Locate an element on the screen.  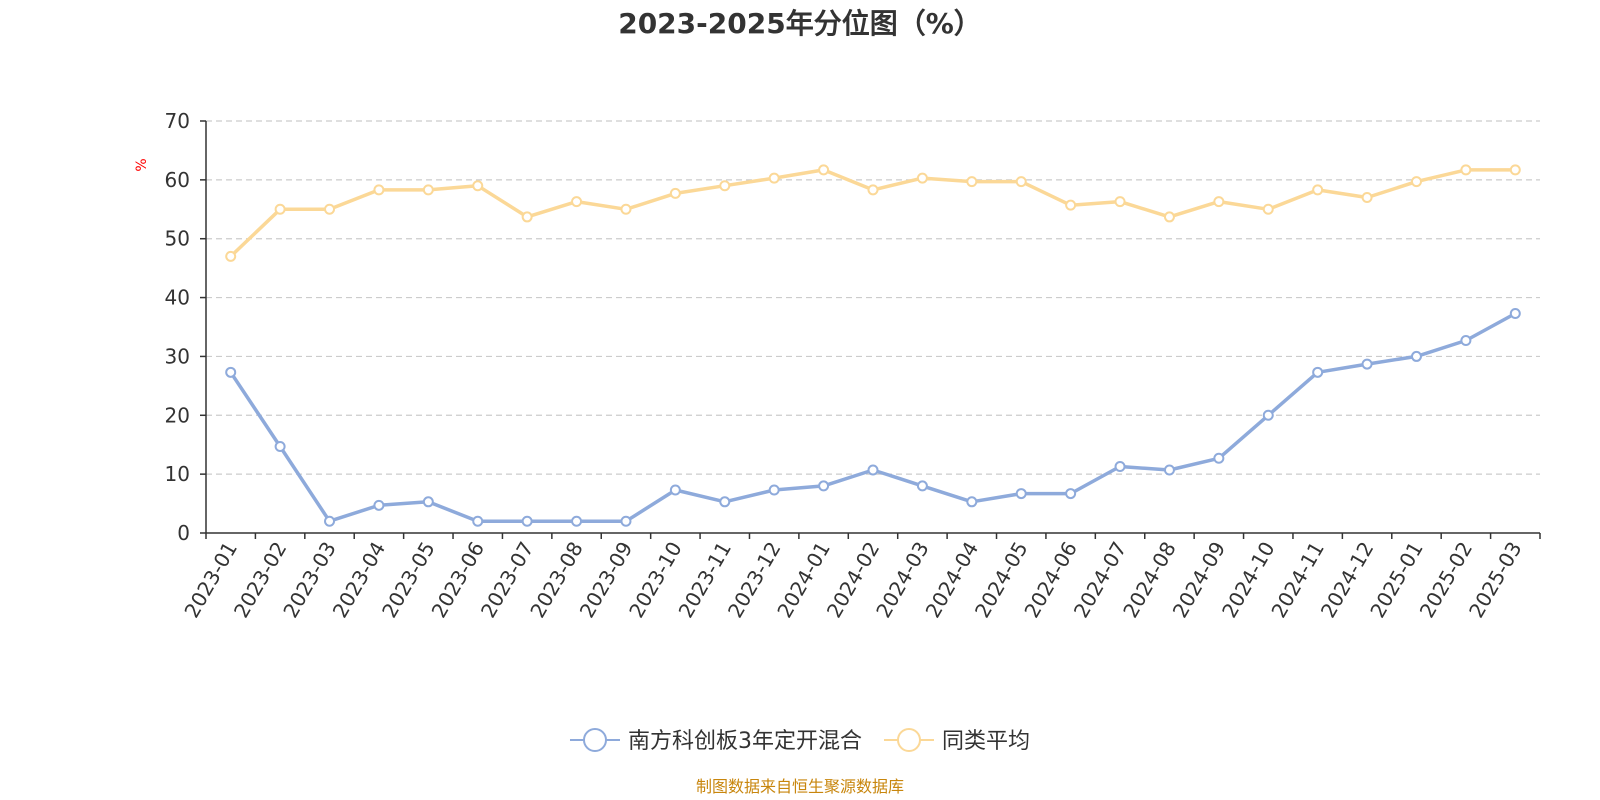
legend-item: 南方科创板3年定开混合 is located at coordinates (715, 741).